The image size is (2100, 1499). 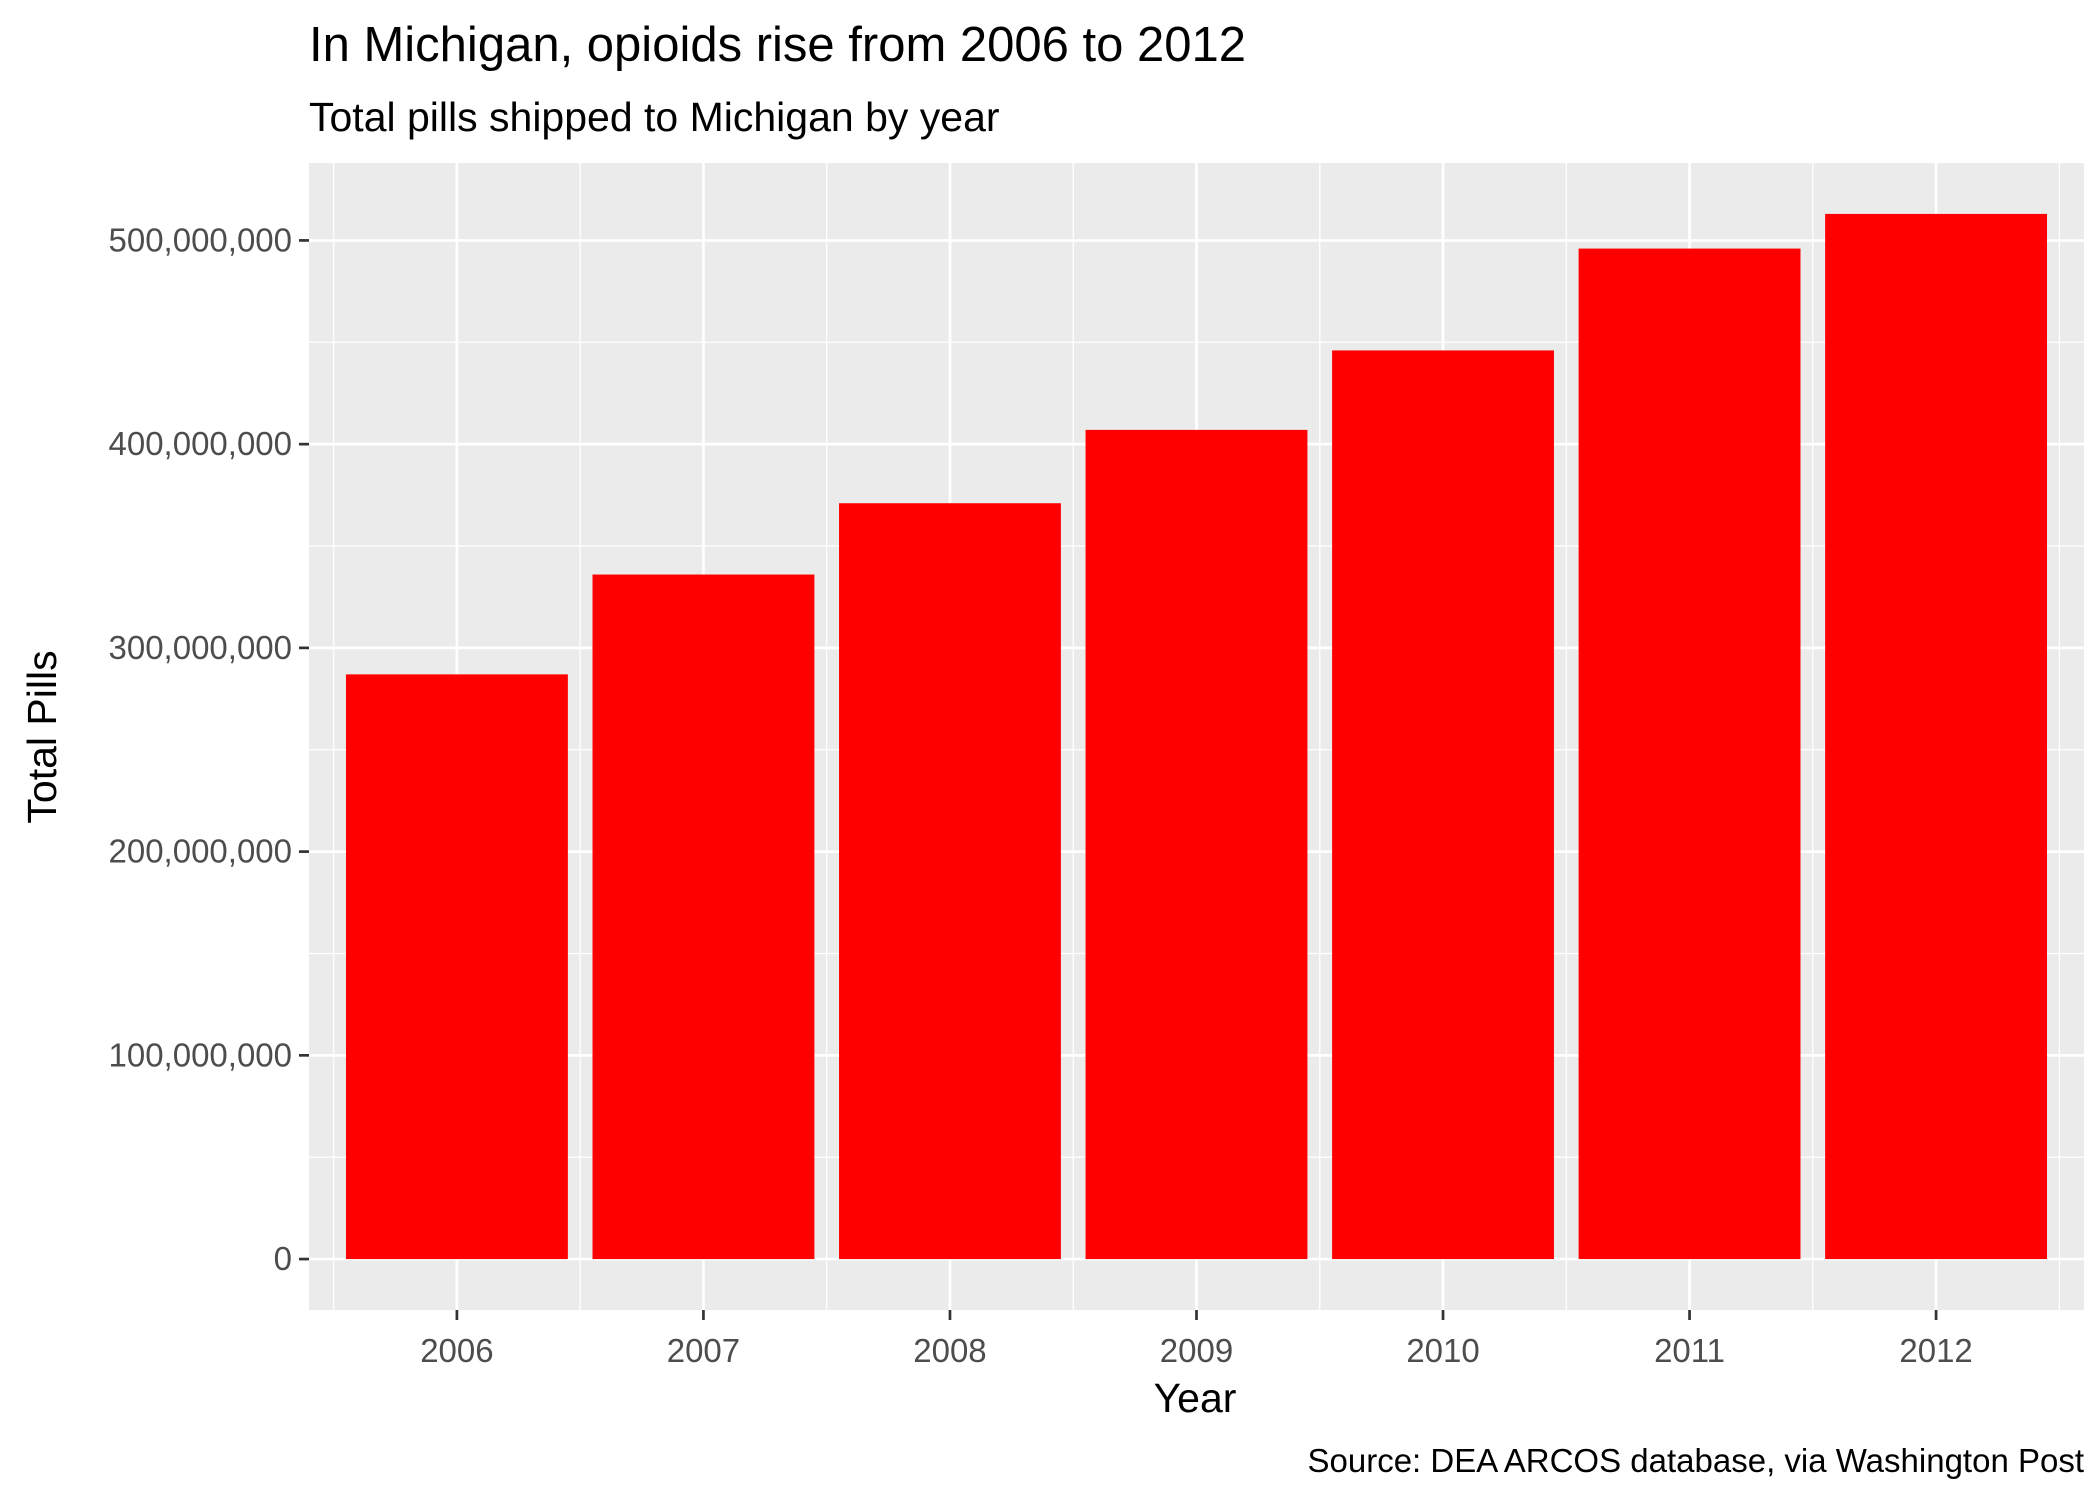 What do you see at coordinates (456, 967) in the screenshot?
I see `bar-2006` at bounding box center [456, 967].